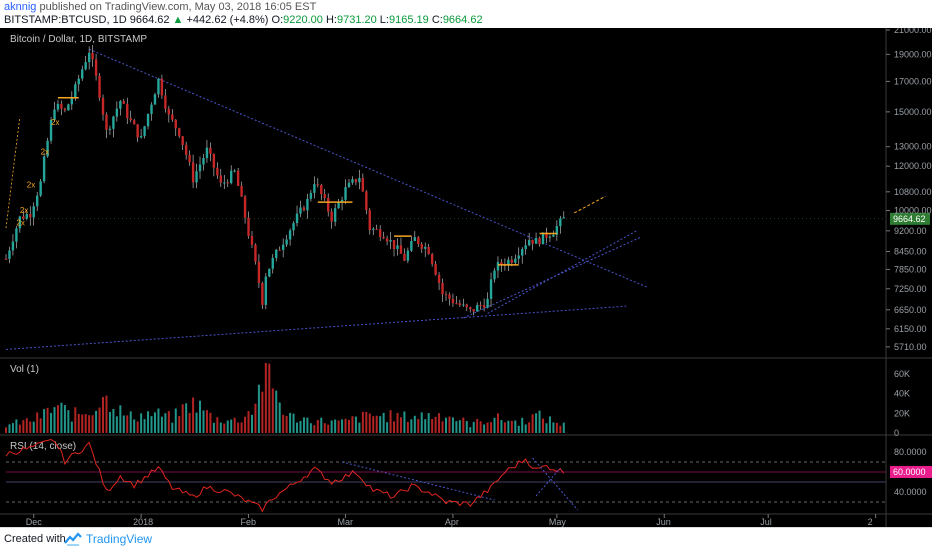 This screenshot has width=932, height=551. What do you see at coordinates (562, 272) in the screenshot?
I see `trend-line` at bounding box center [562, 272].